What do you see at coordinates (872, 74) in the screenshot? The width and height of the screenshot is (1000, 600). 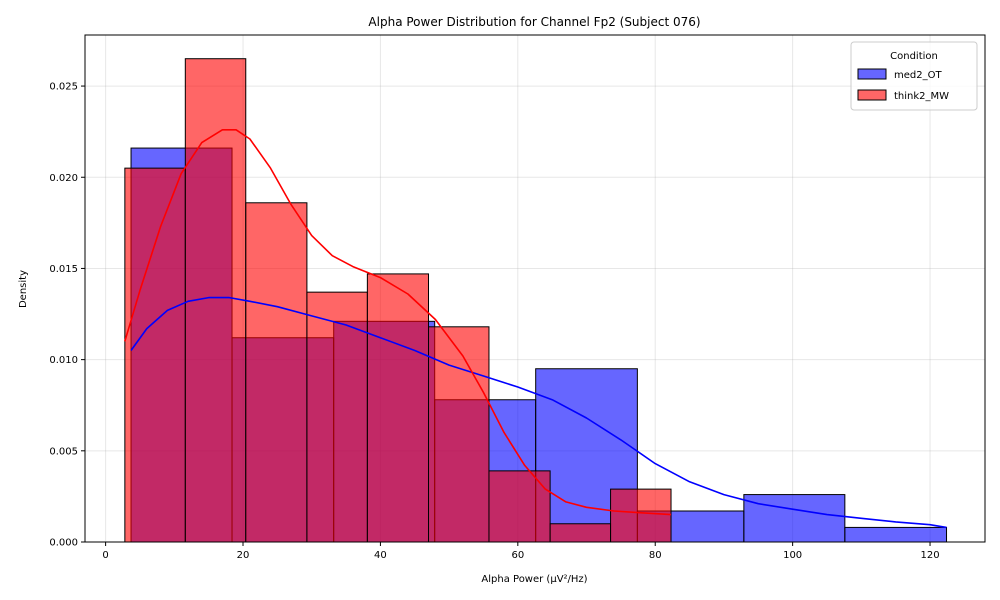 I see `legend-swatch-med2-ot` at bounding box center [872, 74].